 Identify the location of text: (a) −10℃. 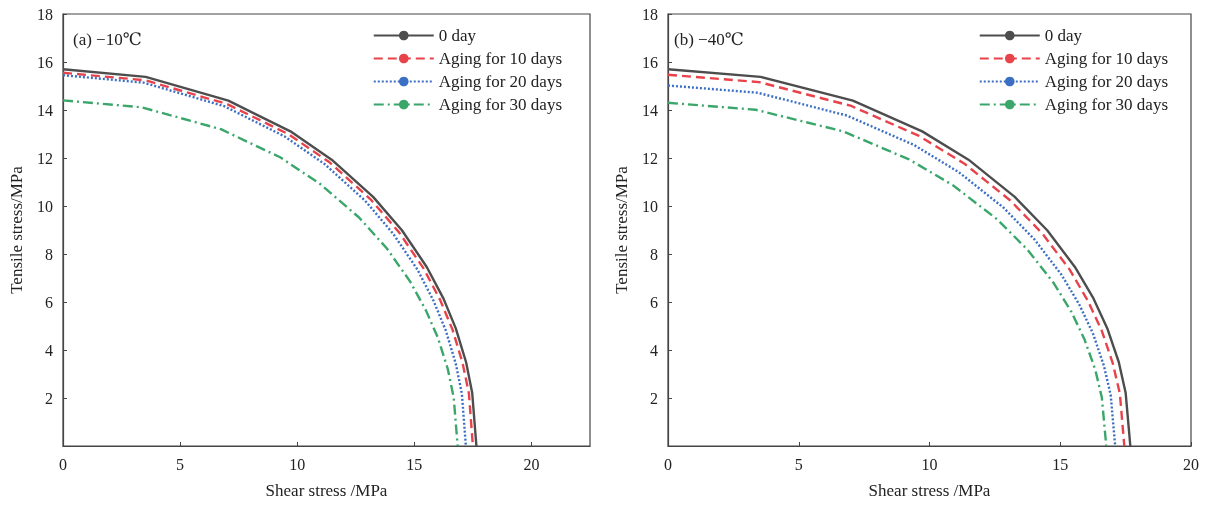
(107, 39).